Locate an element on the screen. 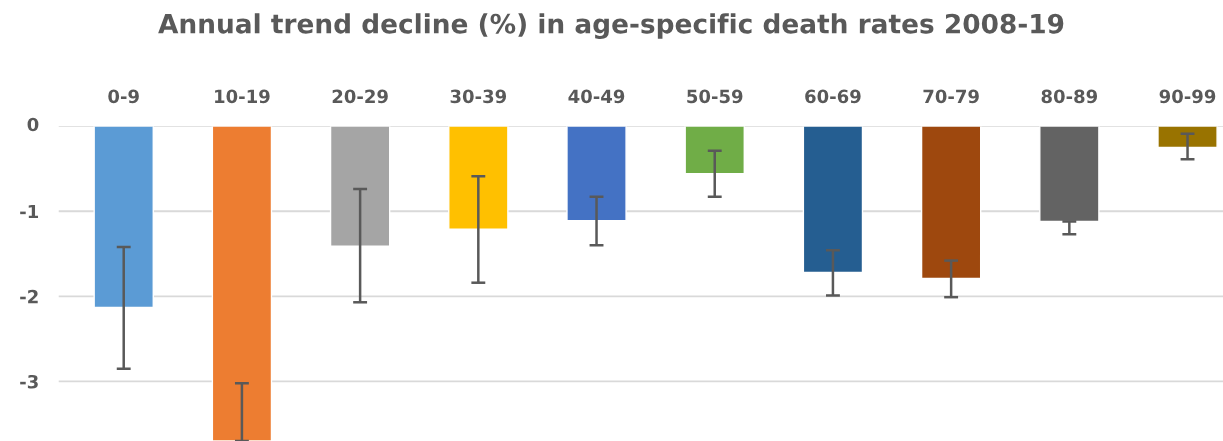 The image size is (1223, 441). y-tick-label: -2 is located at coordinates (29, 296).